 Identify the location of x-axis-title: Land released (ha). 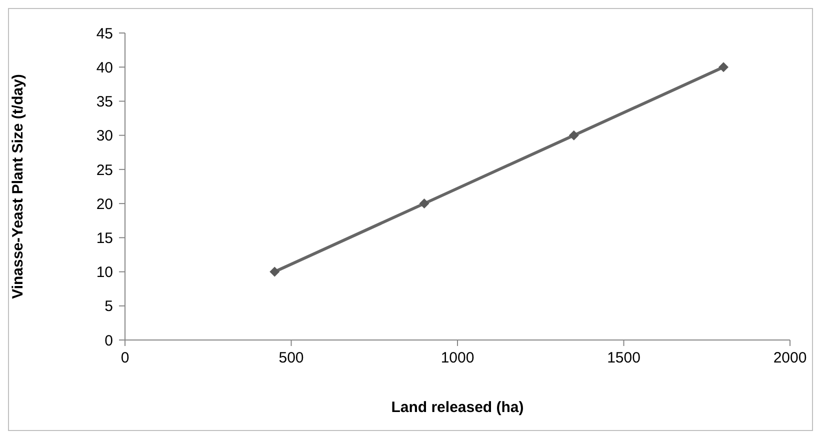
(457, 407).